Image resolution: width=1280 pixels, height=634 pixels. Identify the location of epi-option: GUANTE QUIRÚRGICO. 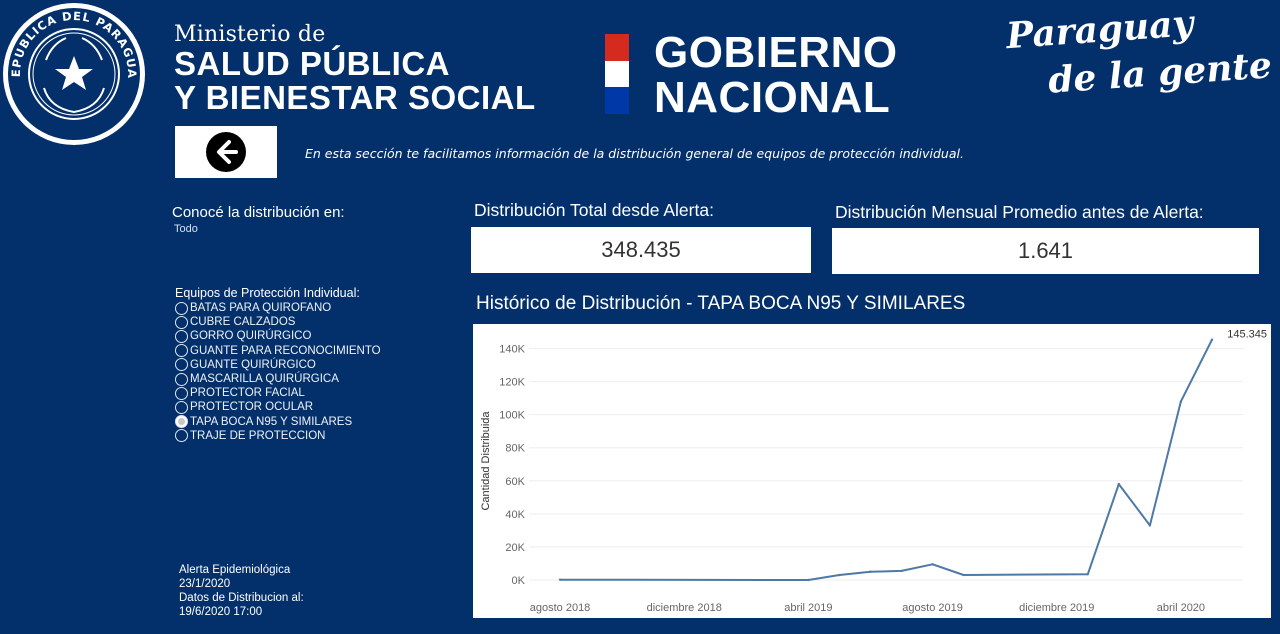
(278, 365).